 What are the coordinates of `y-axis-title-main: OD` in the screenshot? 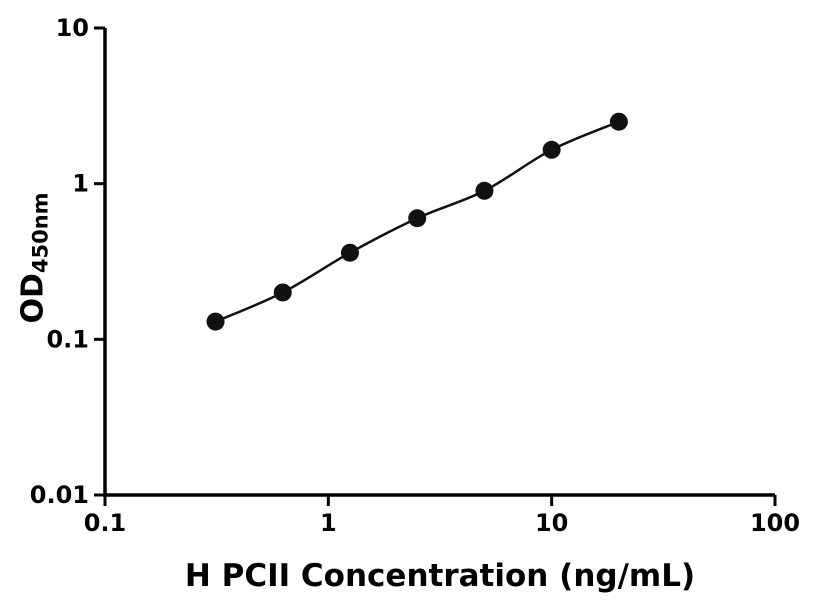 It's located at (33, 298).